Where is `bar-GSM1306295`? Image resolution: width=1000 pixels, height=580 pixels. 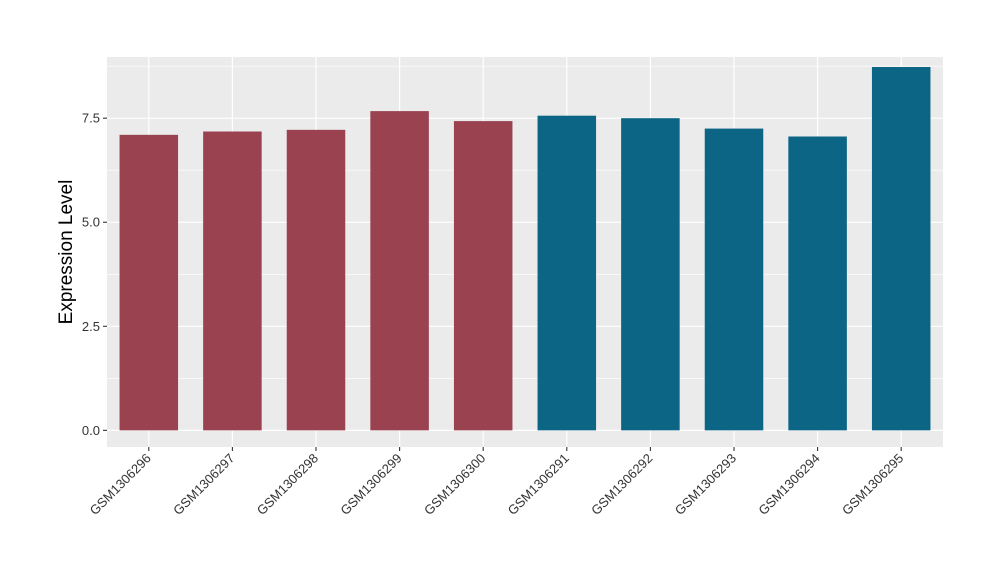 bar-GSM1306295 is located at coordinates (901, 248).